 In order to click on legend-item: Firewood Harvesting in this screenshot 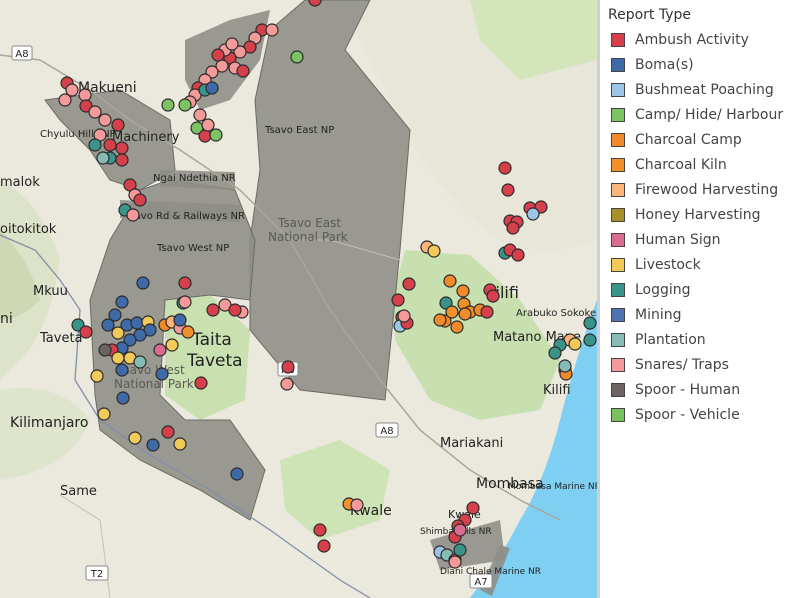, I will do `click(694, 190)`.